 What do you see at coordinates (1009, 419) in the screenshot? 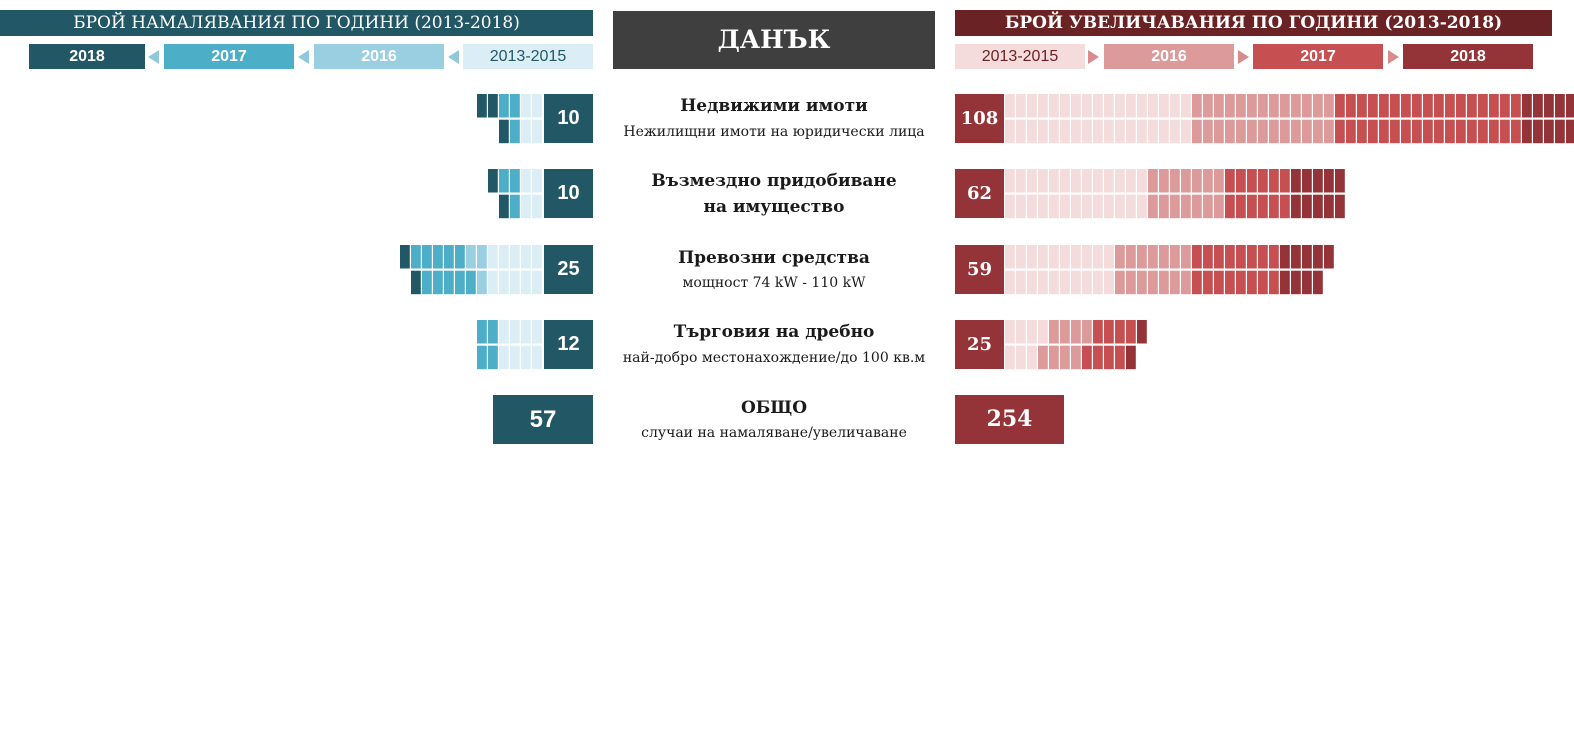
I see `total-increase: 254` at bounding box center [1009, 419].